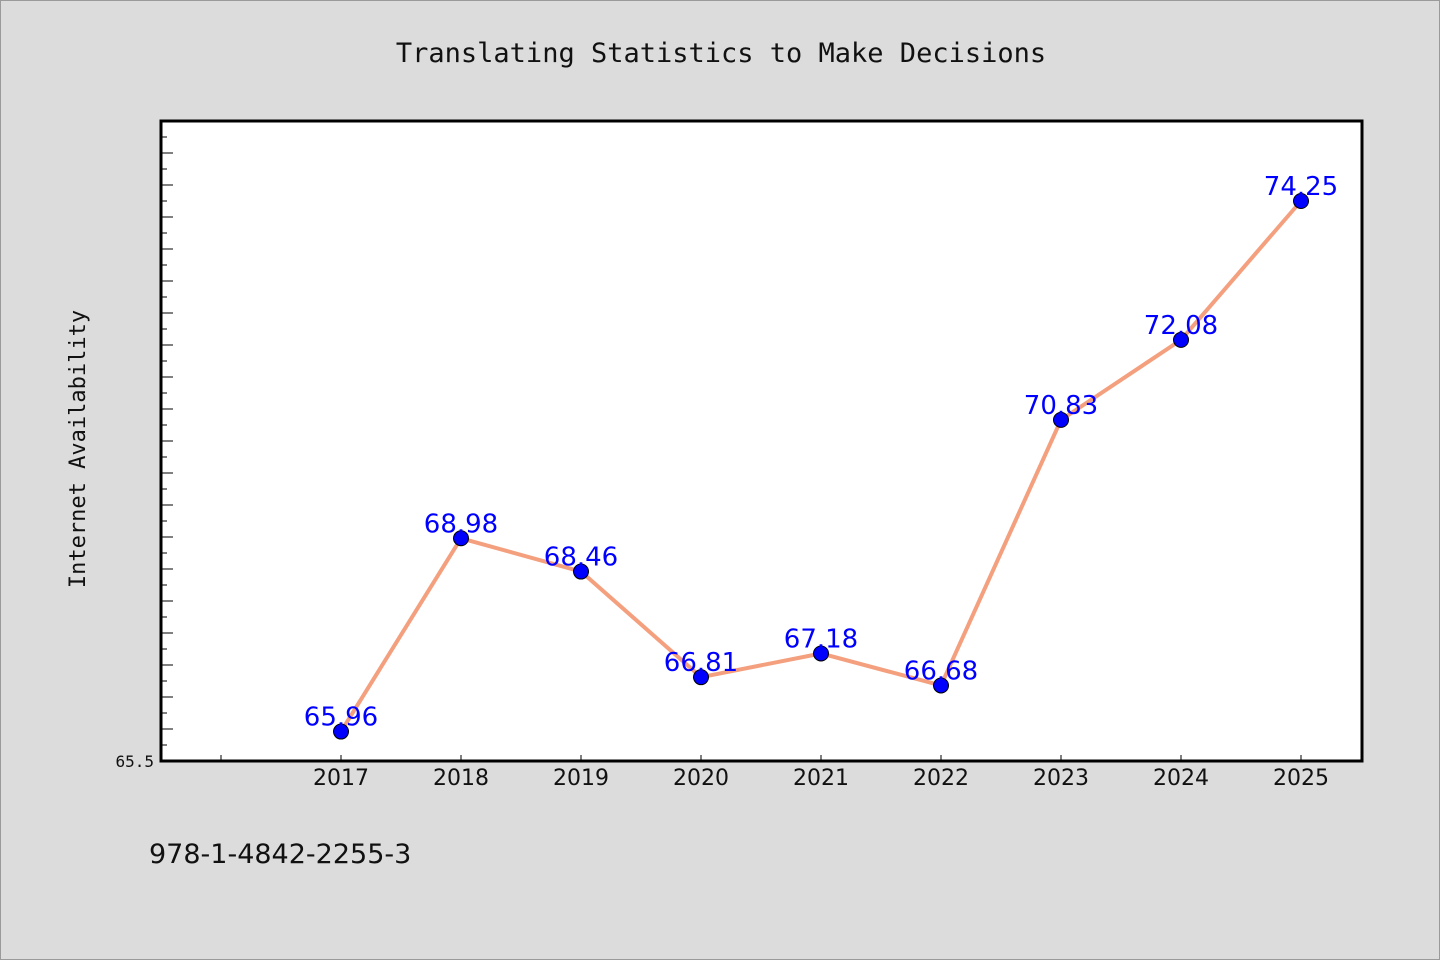 The width and height of the screenshot is (1440, 960). What do you see at coordinates (134, 761) in the screenshot?
I see `y-axis-min-tick-label: 65.5` at bounding box center [134, 761].